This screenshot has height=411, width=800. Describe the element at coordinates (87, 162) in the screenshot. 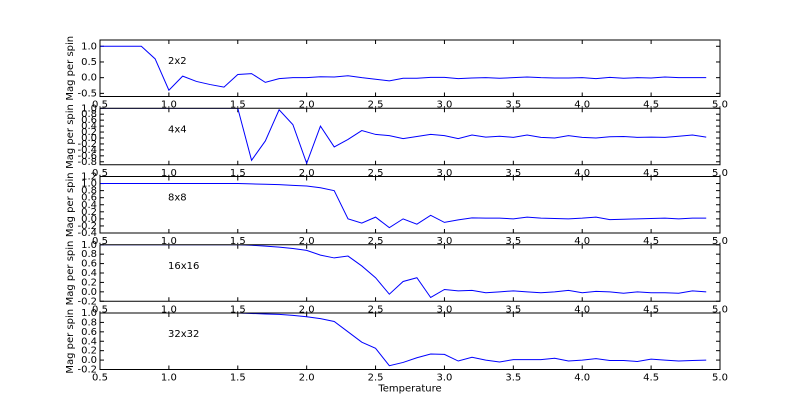

I see `y-tick-label: -0.8` at that location.